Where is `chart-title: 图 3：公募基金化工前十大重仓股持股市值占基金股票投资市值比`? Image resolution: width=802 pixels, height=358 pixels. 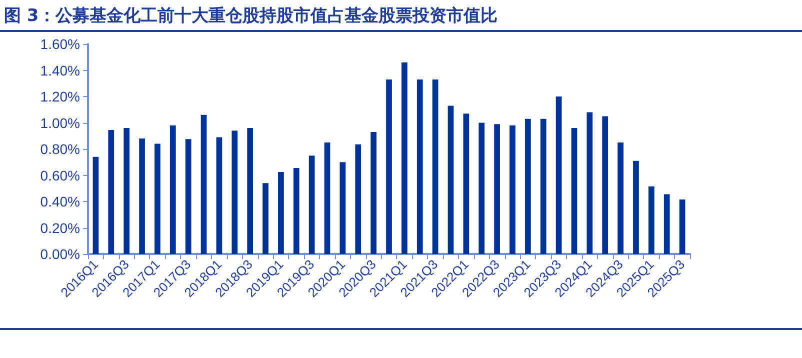
chart-title: 图 3：公募基金化工前十大重仓股持股市值占基金股票投资市值比 is located at coordinates (251, 16).